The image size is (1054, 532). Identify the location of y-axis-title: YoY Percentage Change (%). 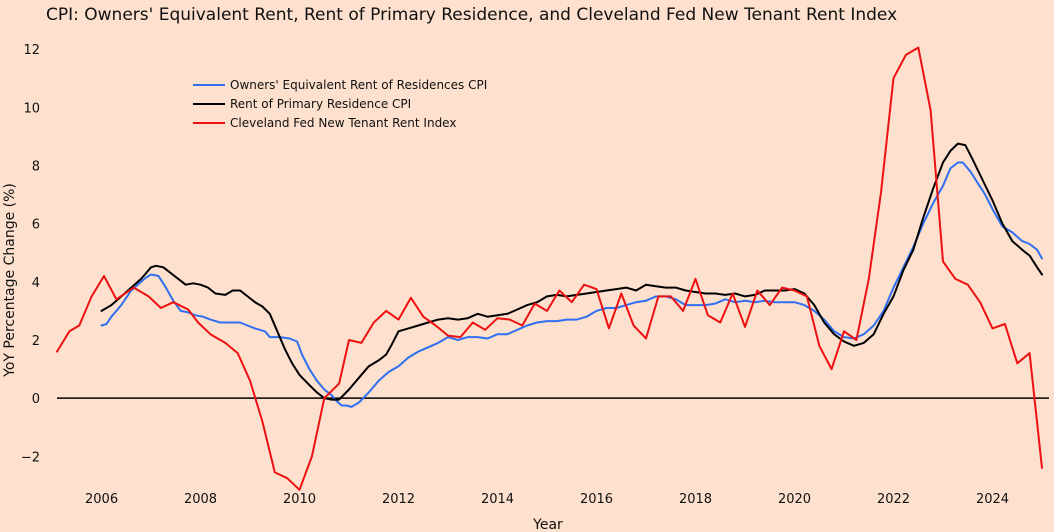
(10, 280).